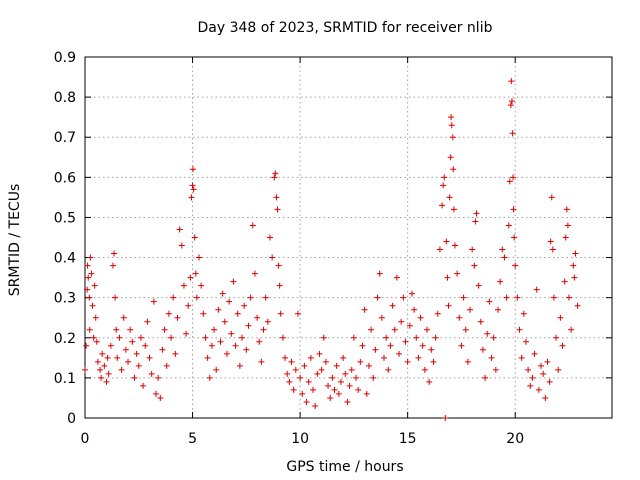  I want to click on y-tick-label: 0.4, so click(65, 259).